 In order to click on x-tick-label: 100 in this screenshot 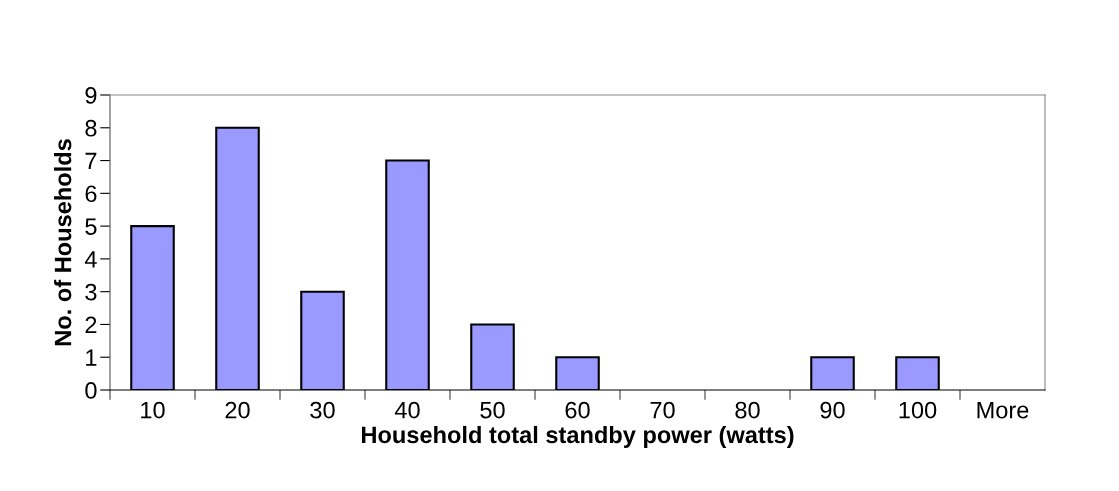, I will do `click(918, 410)`.